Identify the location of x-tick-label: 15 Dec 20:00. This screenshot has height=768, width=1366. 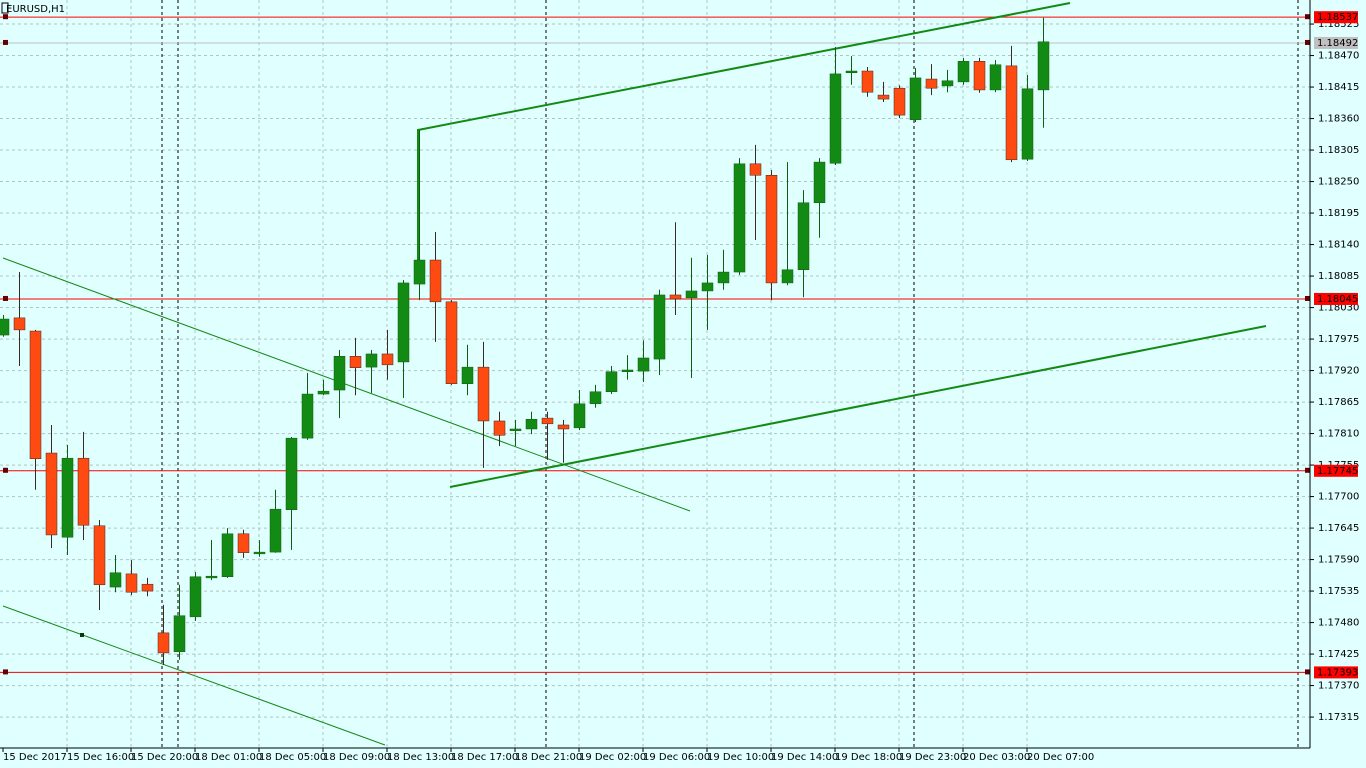
(164, 757).